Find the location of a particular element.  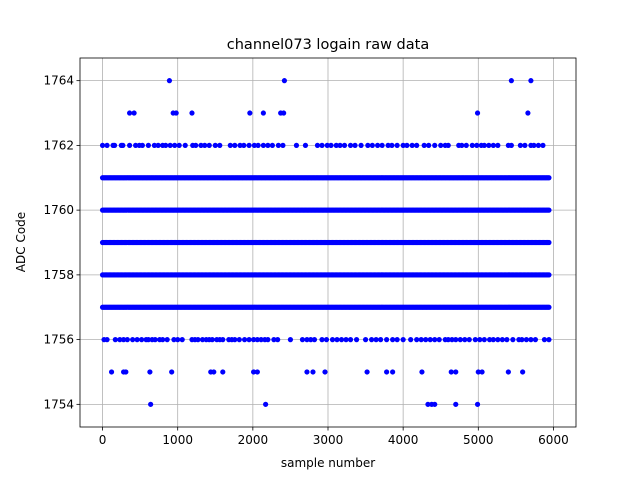

y-tick-label: 1764 is located at coordinates (58, 81).